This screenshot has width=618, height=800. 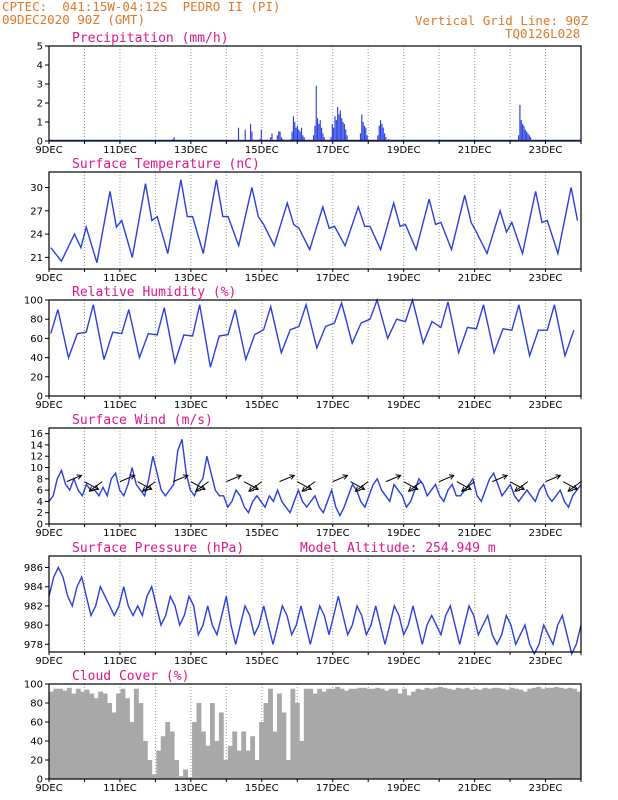 What do you see at coordinates (40, 123) in the screenshot?
I see `precip-ytick-label: 1` at bounding box center [40, 123].